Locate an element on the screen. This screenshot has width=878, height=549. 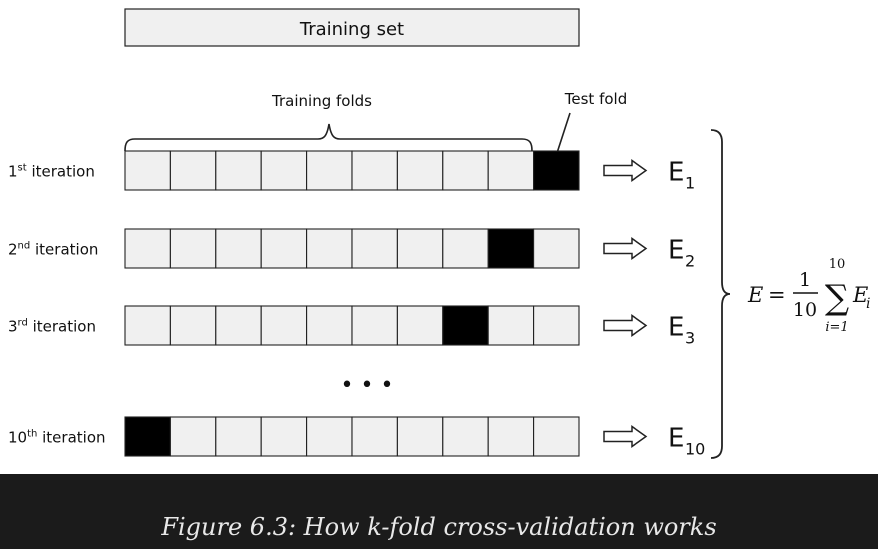
errors-brace is located at coordinates (720, 294).